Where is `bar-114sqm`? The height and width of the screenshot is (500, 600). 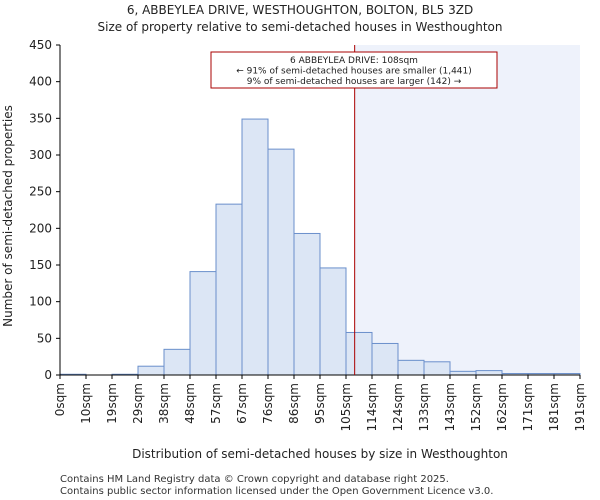 bar-114sqm is located at coordinates (385, 359).